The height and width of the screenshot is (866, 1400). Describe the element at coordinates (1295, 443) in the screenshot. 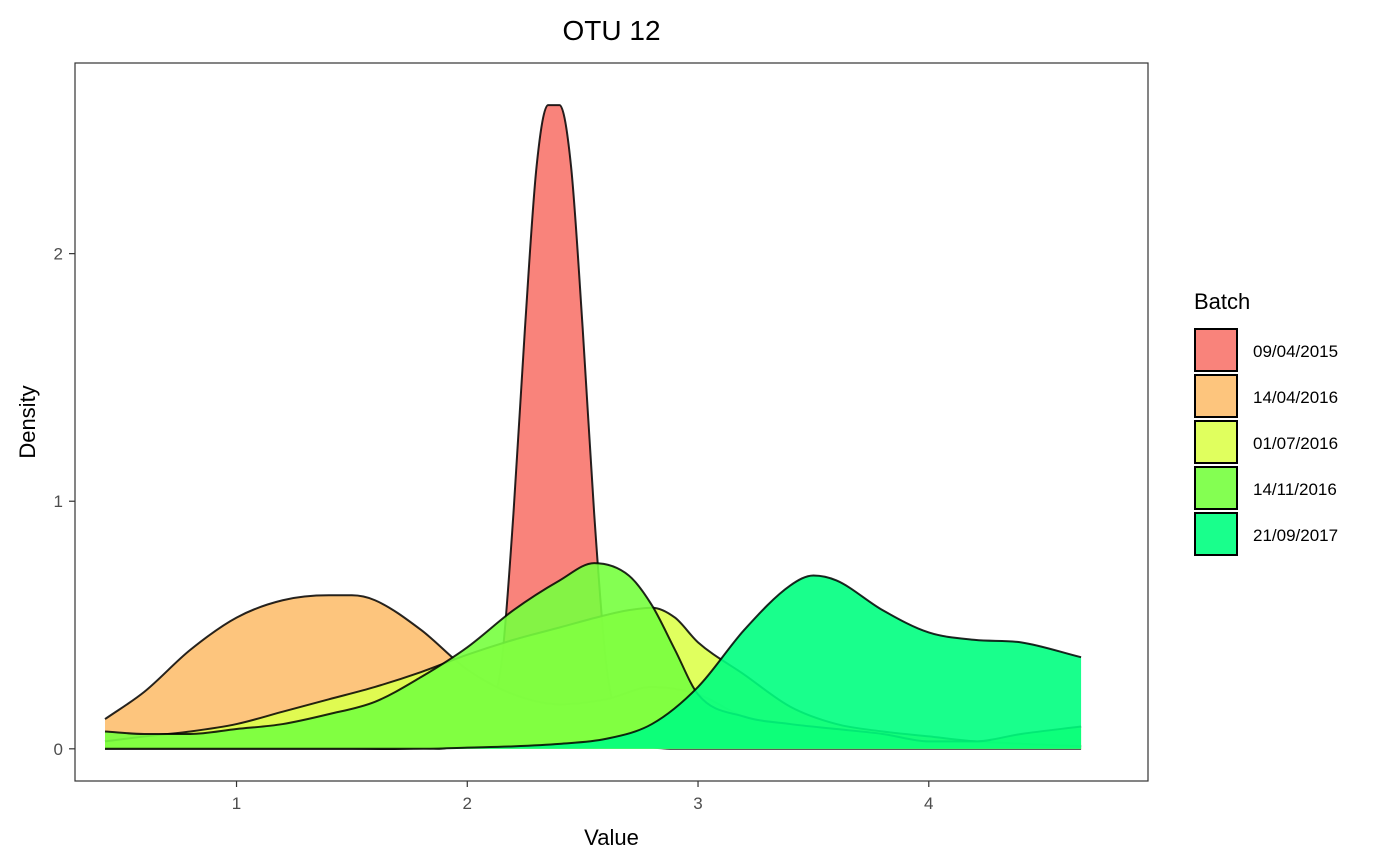

I see `legend-label-3: 01/07/2016` at that location.